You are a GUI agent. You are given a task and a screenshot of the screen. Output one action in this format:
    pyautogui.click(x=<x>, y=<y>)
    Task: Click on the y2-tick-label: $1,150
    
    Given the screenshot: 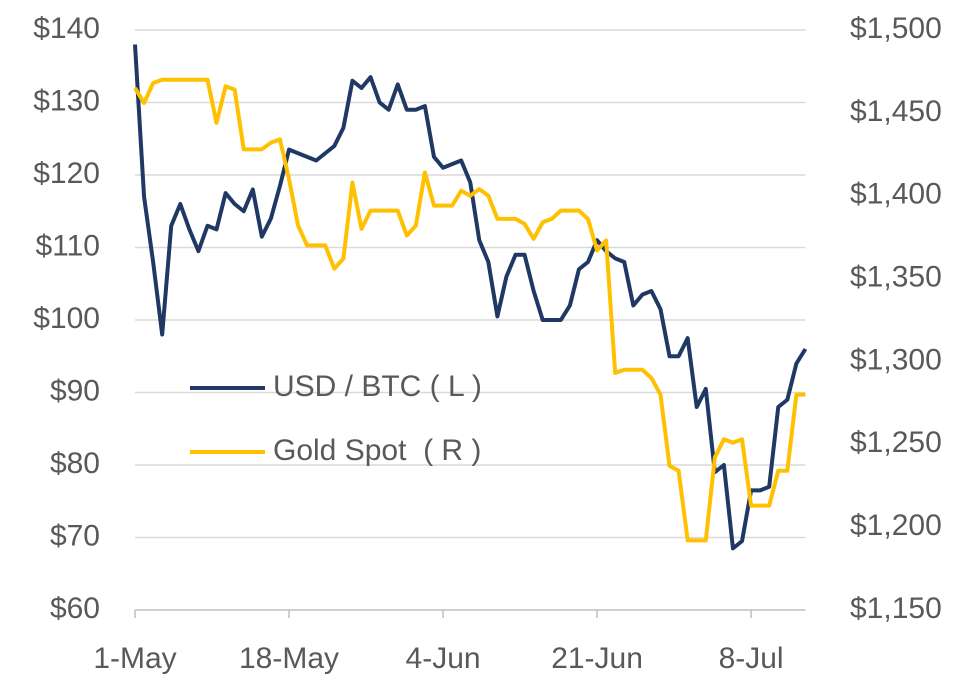 What is the action you would take?
    pyautogui.click(x=896, y=608)
    